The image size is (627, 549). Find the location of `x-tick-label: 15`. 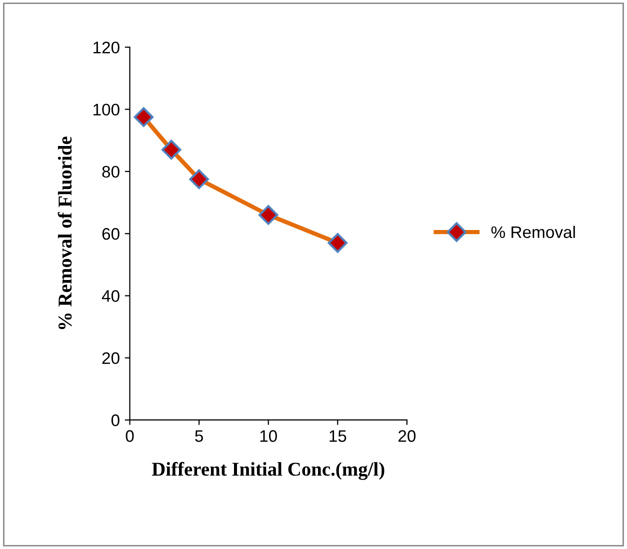

x-tick-label: 15 is located at coordinates (338, 436).